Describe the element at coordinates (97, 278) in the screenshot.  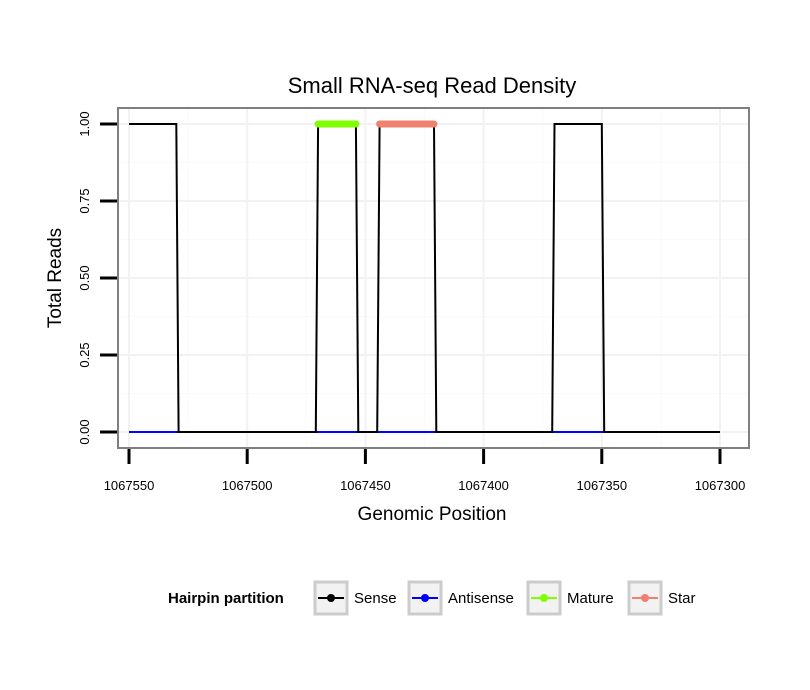
I see `y-axis: 0.00 0.25 0.50 0.75 1.00` at that location.